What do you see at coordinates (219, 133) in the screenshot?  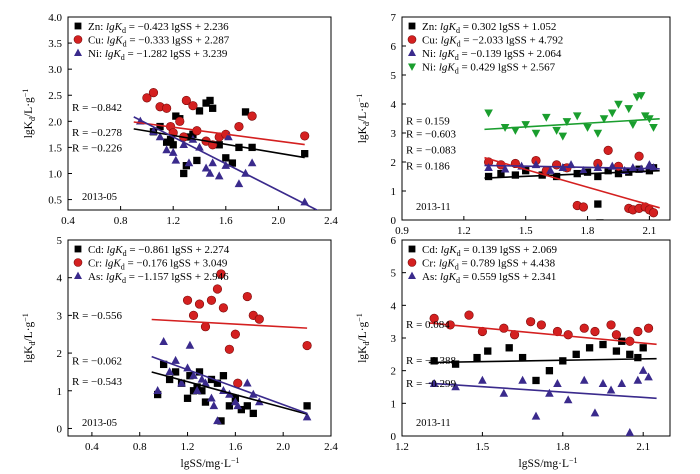 I see `trend-line-cu` at bounding box center [219, 133].